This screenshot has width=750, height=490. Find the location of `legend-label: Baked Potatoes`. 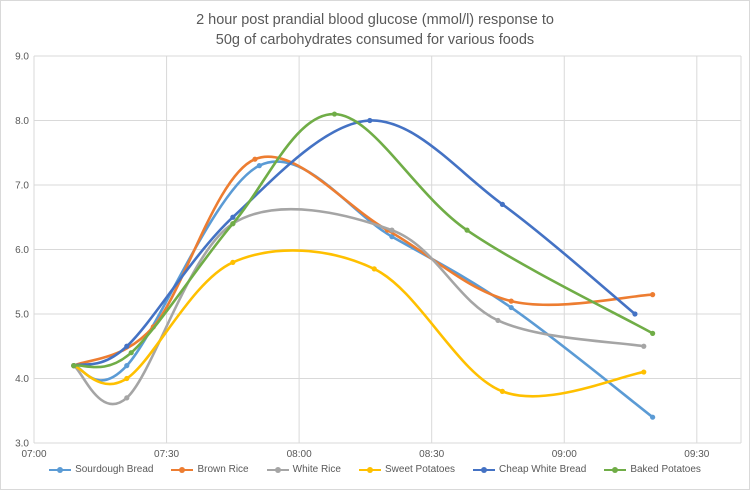

legend-label: Baked Potatoes is located at coordinates (665, 469).